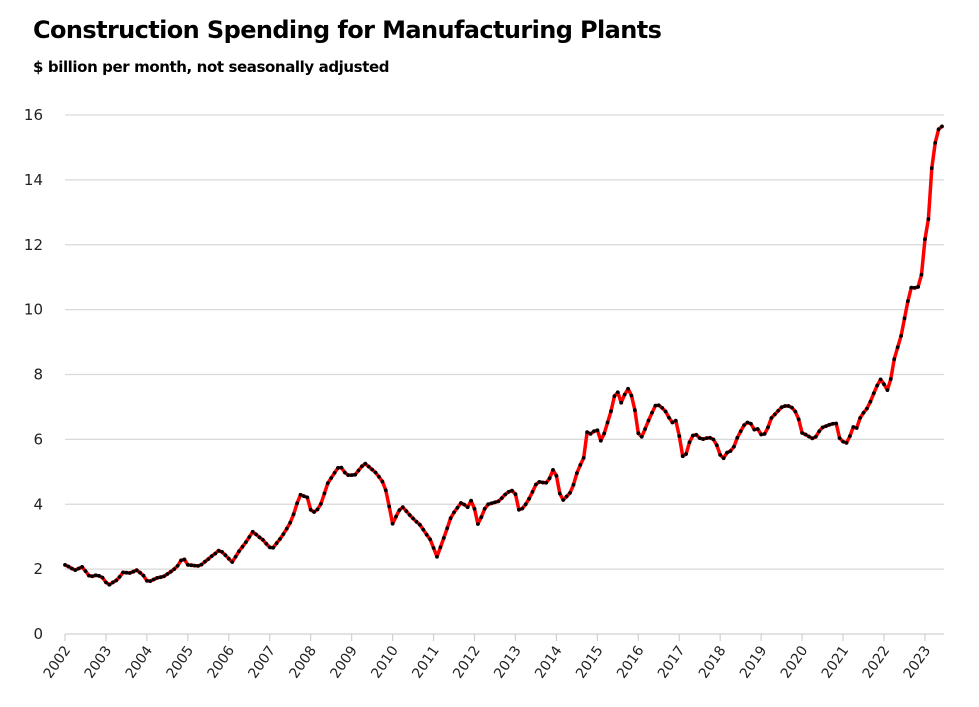 This screenshot has height=707, width=979. What do you see at coordinates (38, 504) in the screenshot?
I see `y-tick-label: 4` at bounding box center [38, 504].